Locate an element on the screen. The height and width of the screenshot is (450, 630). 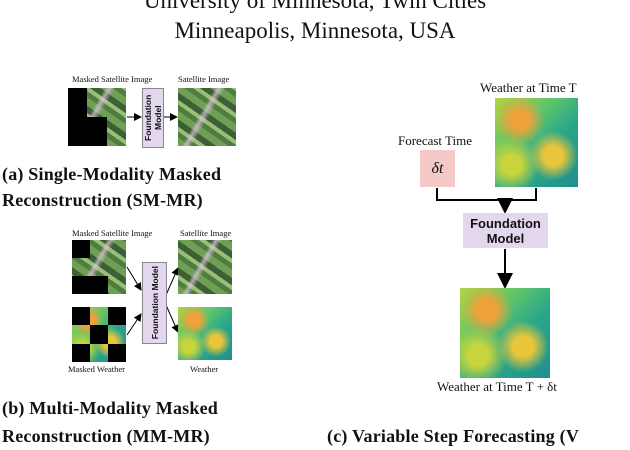
input-label: Weather at Time T is located at coordinates (528, 87).